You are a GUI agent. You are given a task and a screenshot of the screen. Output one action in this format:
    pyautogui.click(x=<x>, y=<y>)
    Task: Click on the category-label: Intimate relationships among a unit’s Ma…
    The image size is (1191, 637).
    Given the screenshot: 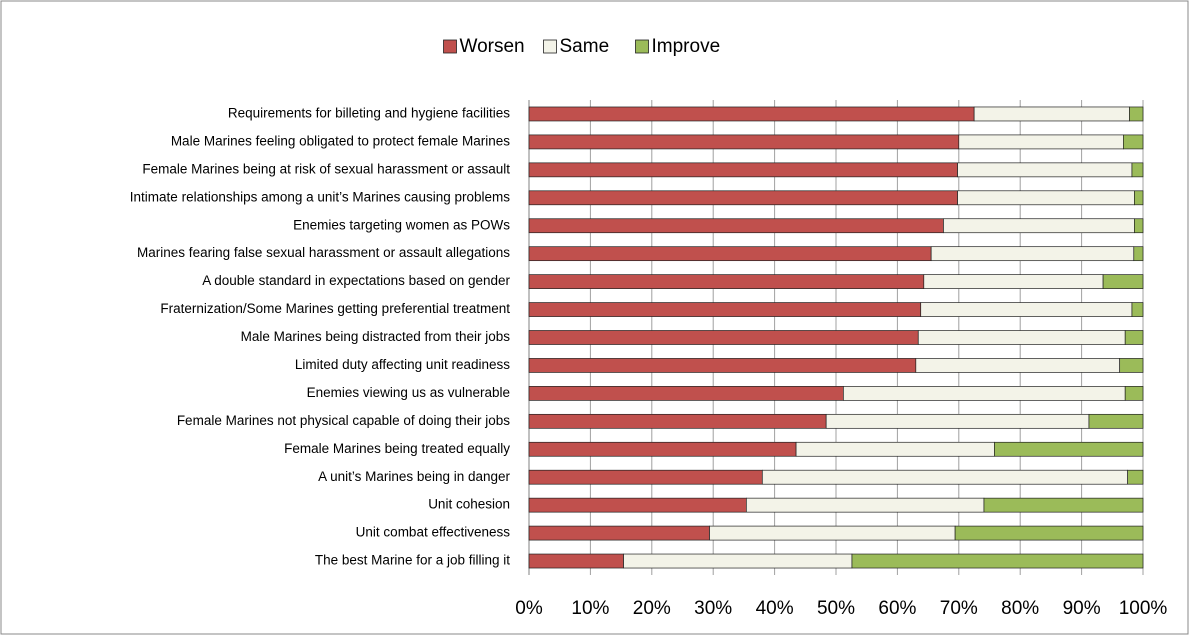 What is the action you would take?
    pyautogui.click(x=320, y=196)
    